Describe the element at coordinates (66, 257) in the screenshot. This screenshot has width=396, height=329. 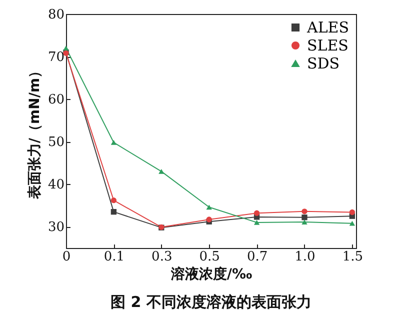
I see `x-tick-label: 0` at that location.